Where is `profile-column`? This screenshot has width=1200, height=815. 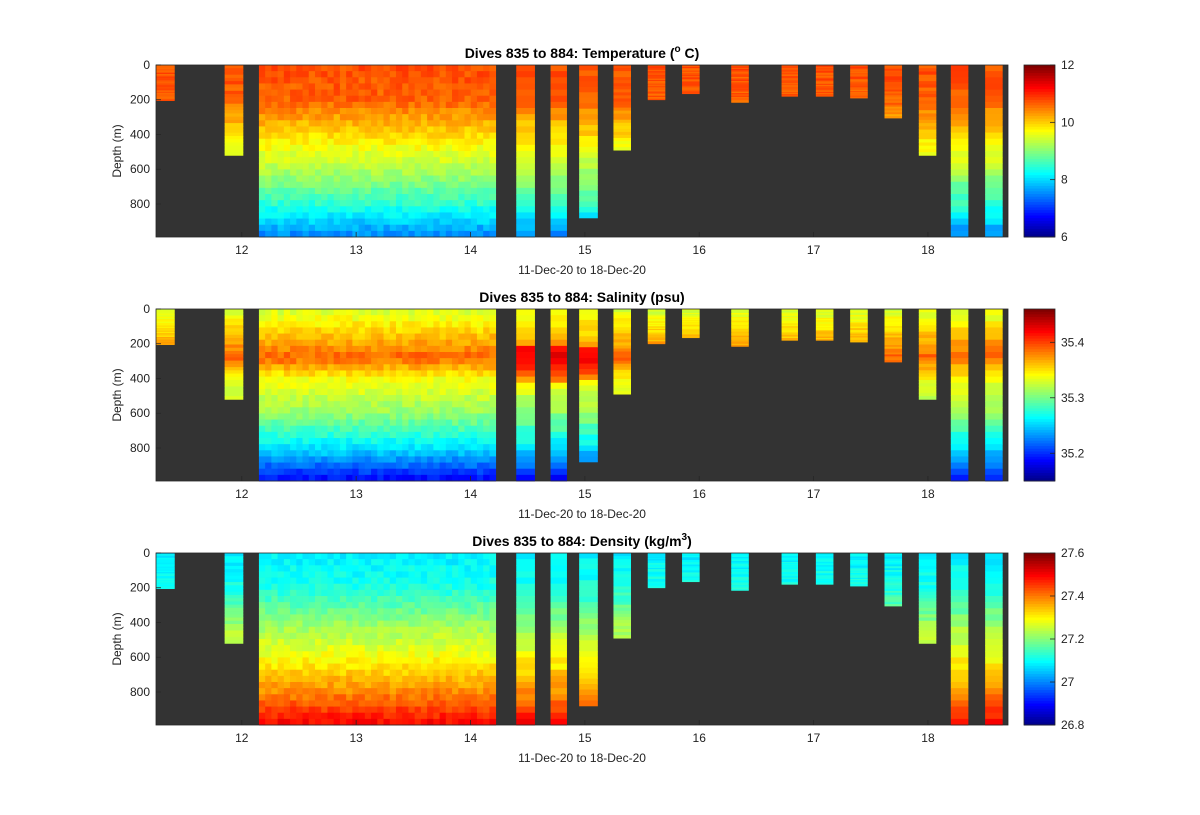
profile-column is located at coordinates (234, 598).